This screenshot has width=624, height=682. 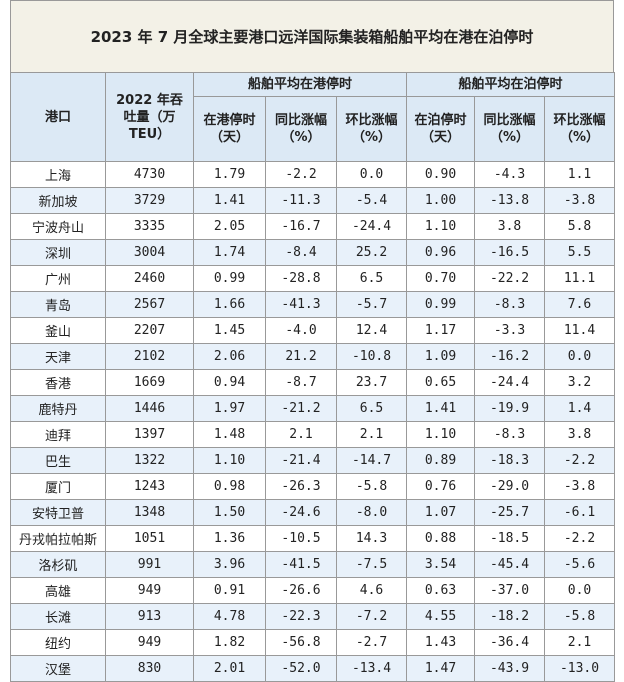 I want to click on value-cell: 1.79, so click(x=229, y=174).